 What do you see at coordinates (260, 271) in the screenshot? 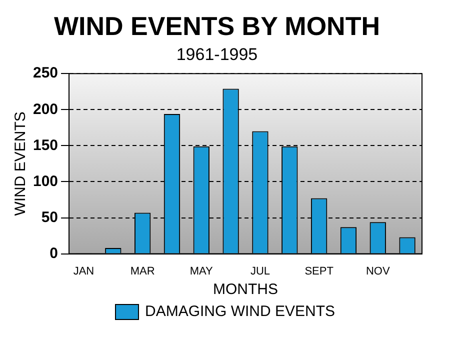
I see `x-tick-label: JUL` at bounding box center [260, 271].